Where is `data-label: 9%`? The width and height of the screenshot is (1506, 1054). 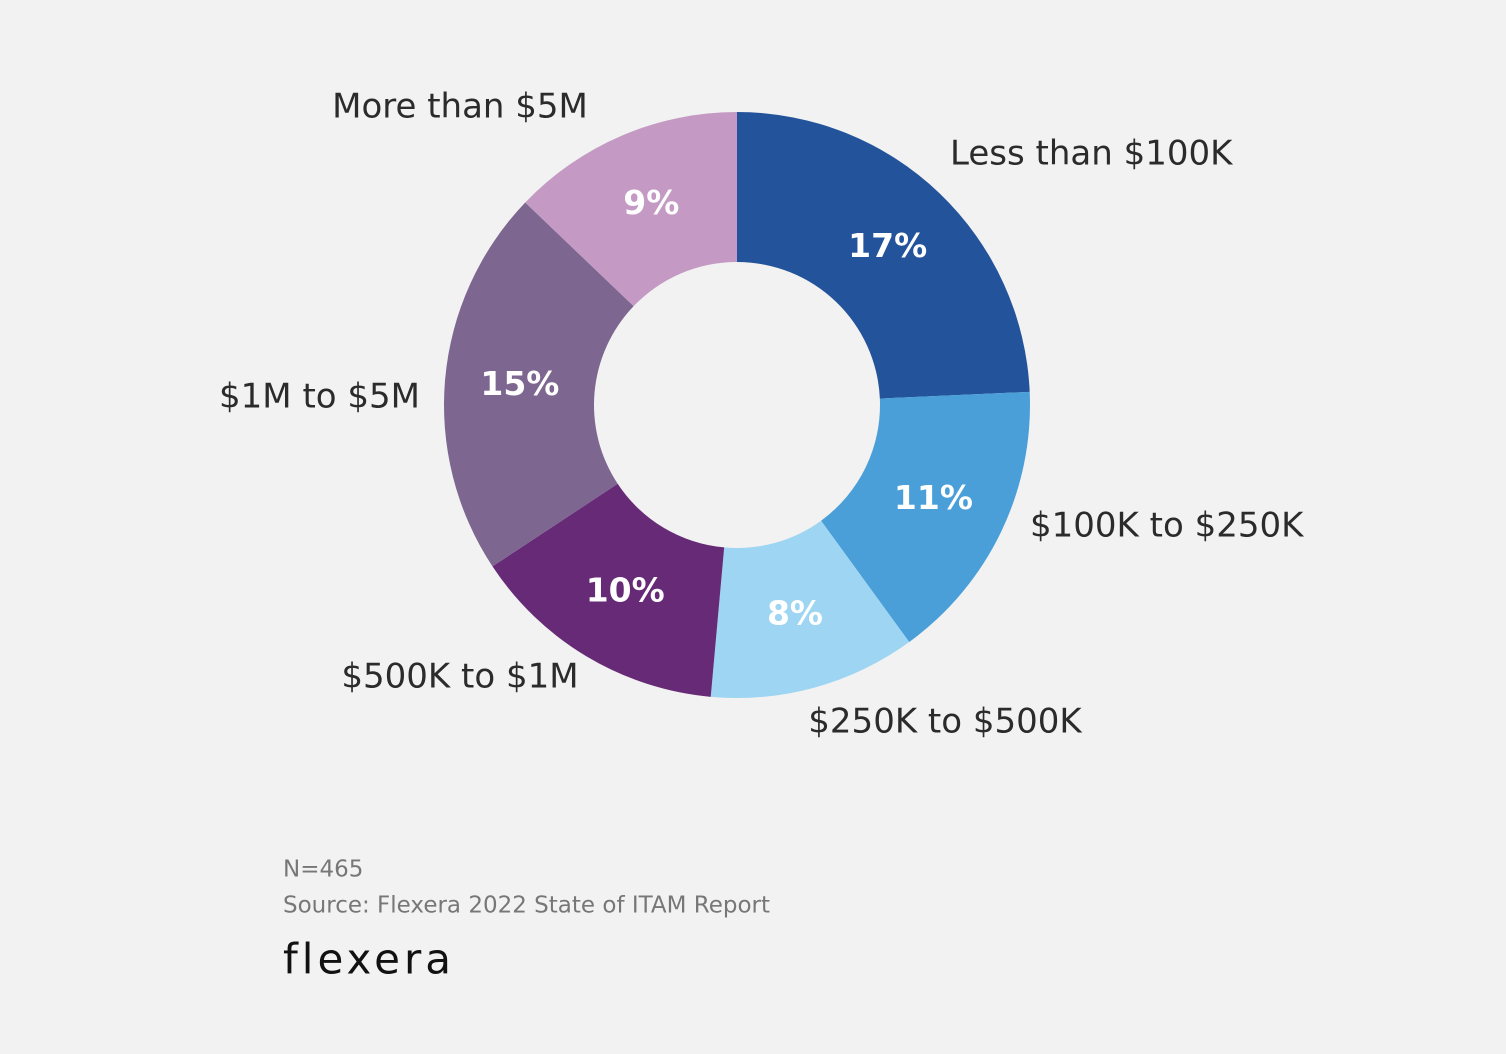
data-label: 9% is located at coordinates (651, 202).